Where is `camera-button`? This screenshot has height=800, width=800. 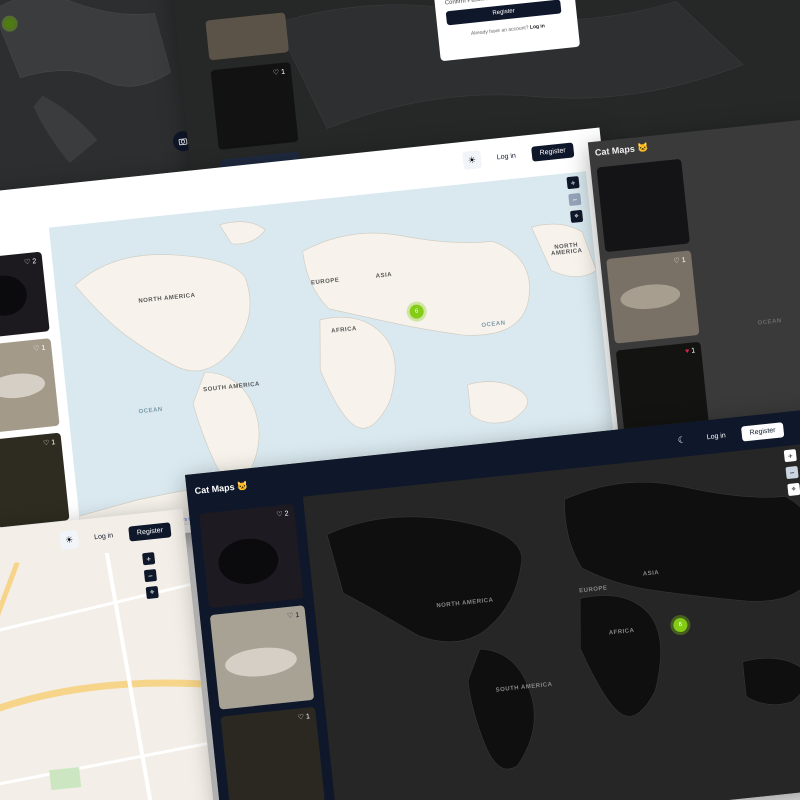
camera-button is located at coordinates (182, 141).